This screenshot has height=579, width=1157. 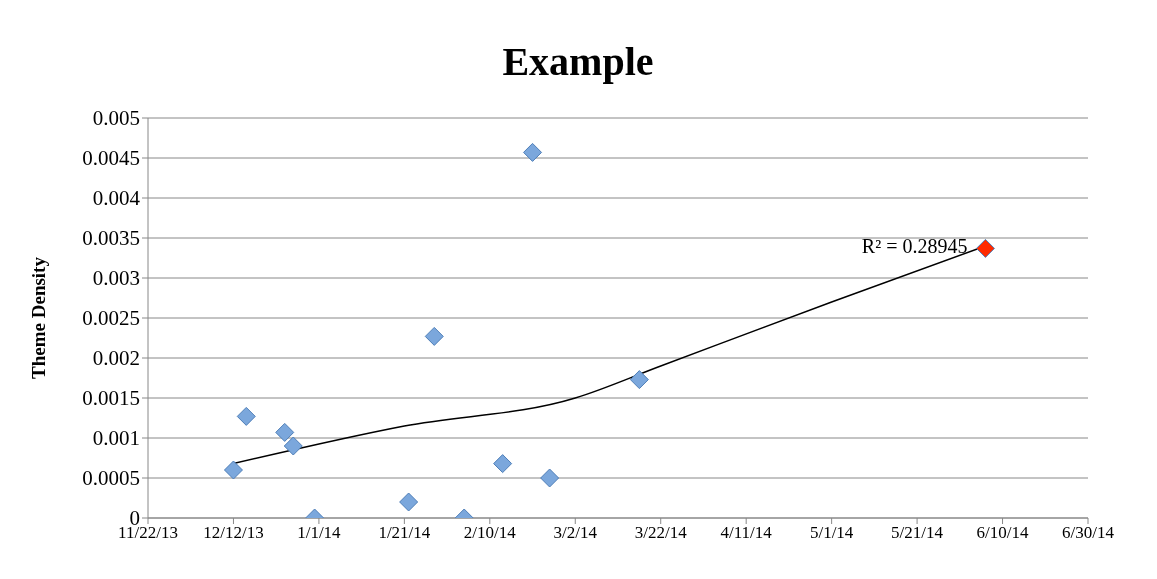 I want to click on y-tick-label: 0.0035, so click(x=111, y=238).